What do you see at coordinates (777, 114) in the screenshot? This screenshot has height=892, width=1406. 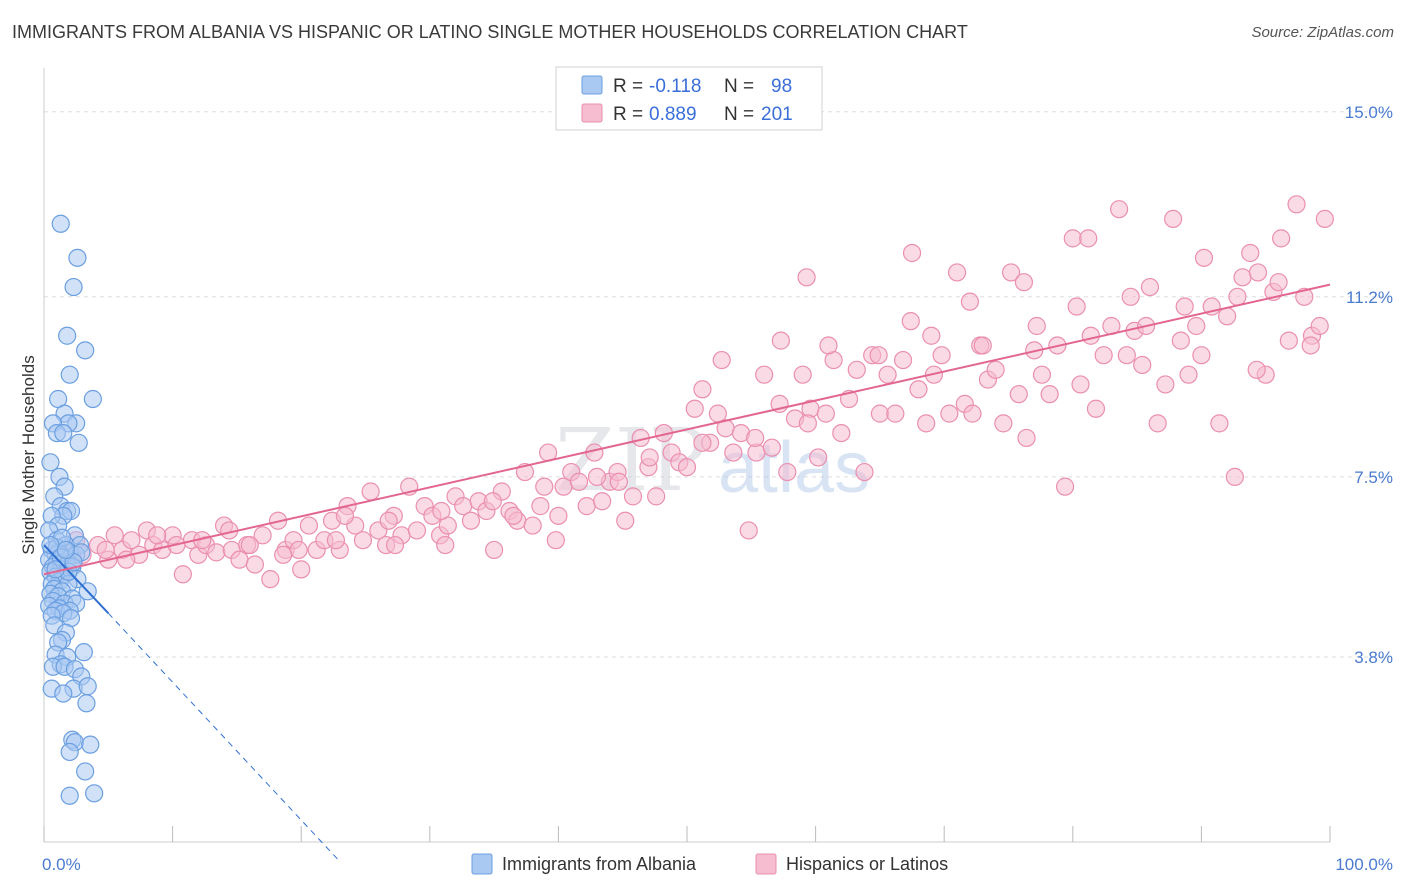 I see `legend-n-value-hispanics: 201` at bounding box center [777, 114].